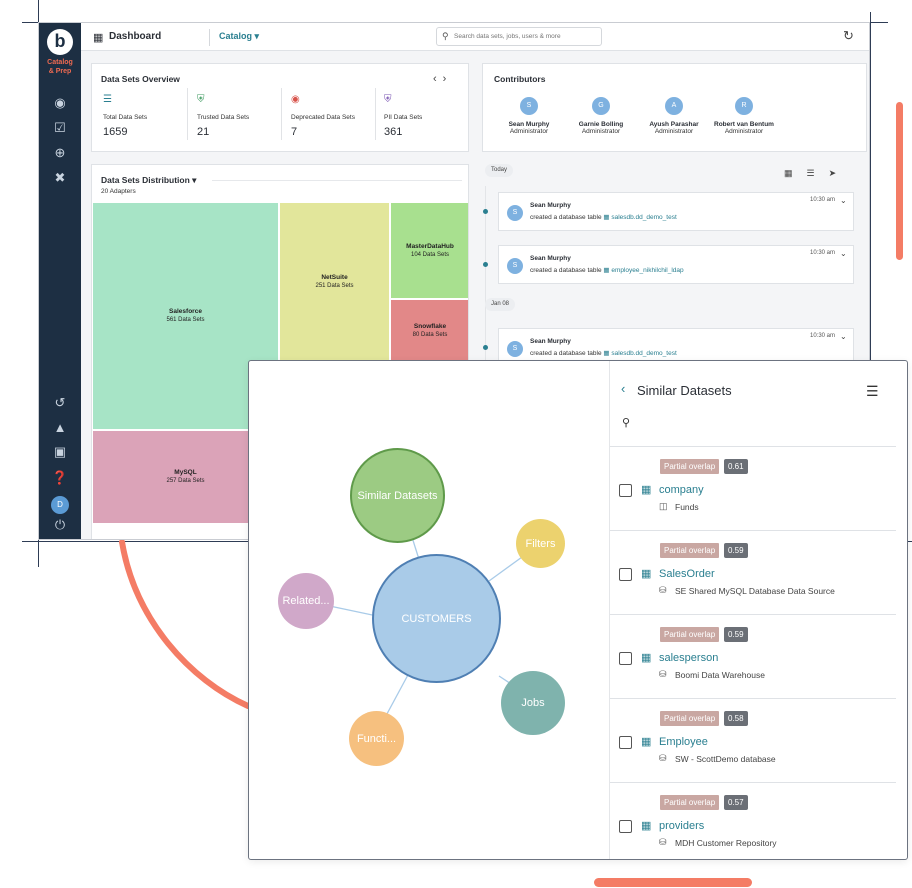  I want to click on boomi-logo: b, so click(60, 42).